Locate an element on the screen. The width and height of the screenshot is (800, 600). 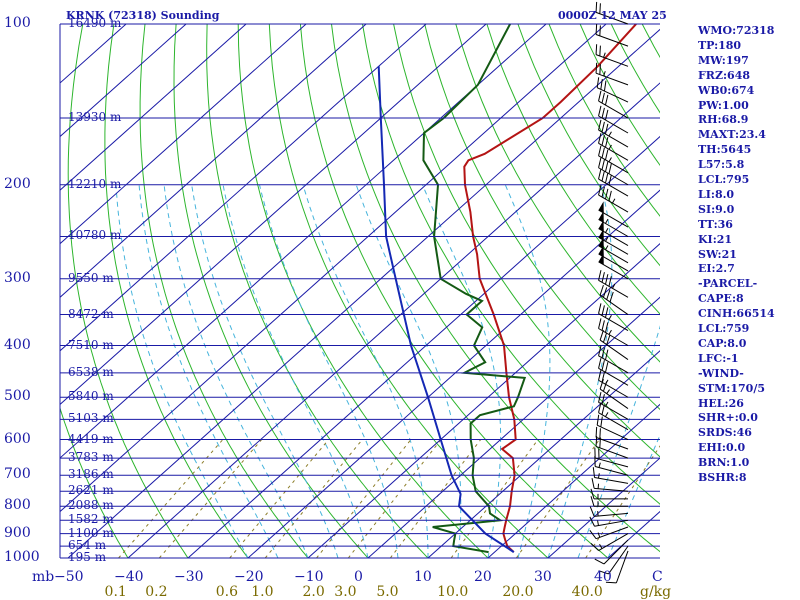
index-line: -WIND- is located at coordinates (721, 373).